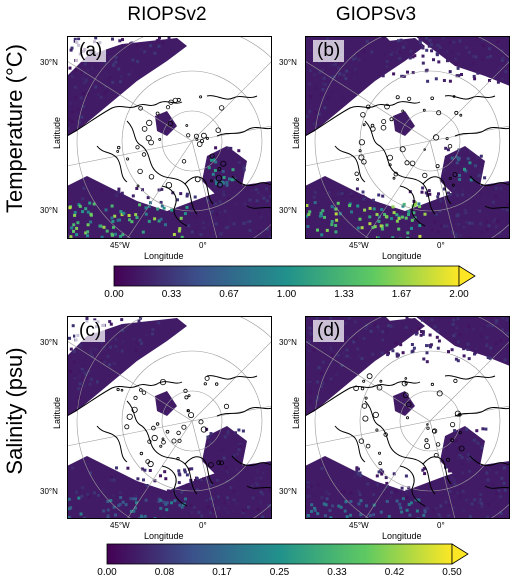 This screenshot has height=583, width=514. I want to click on map-panel-a: (a), so click(169, 137).